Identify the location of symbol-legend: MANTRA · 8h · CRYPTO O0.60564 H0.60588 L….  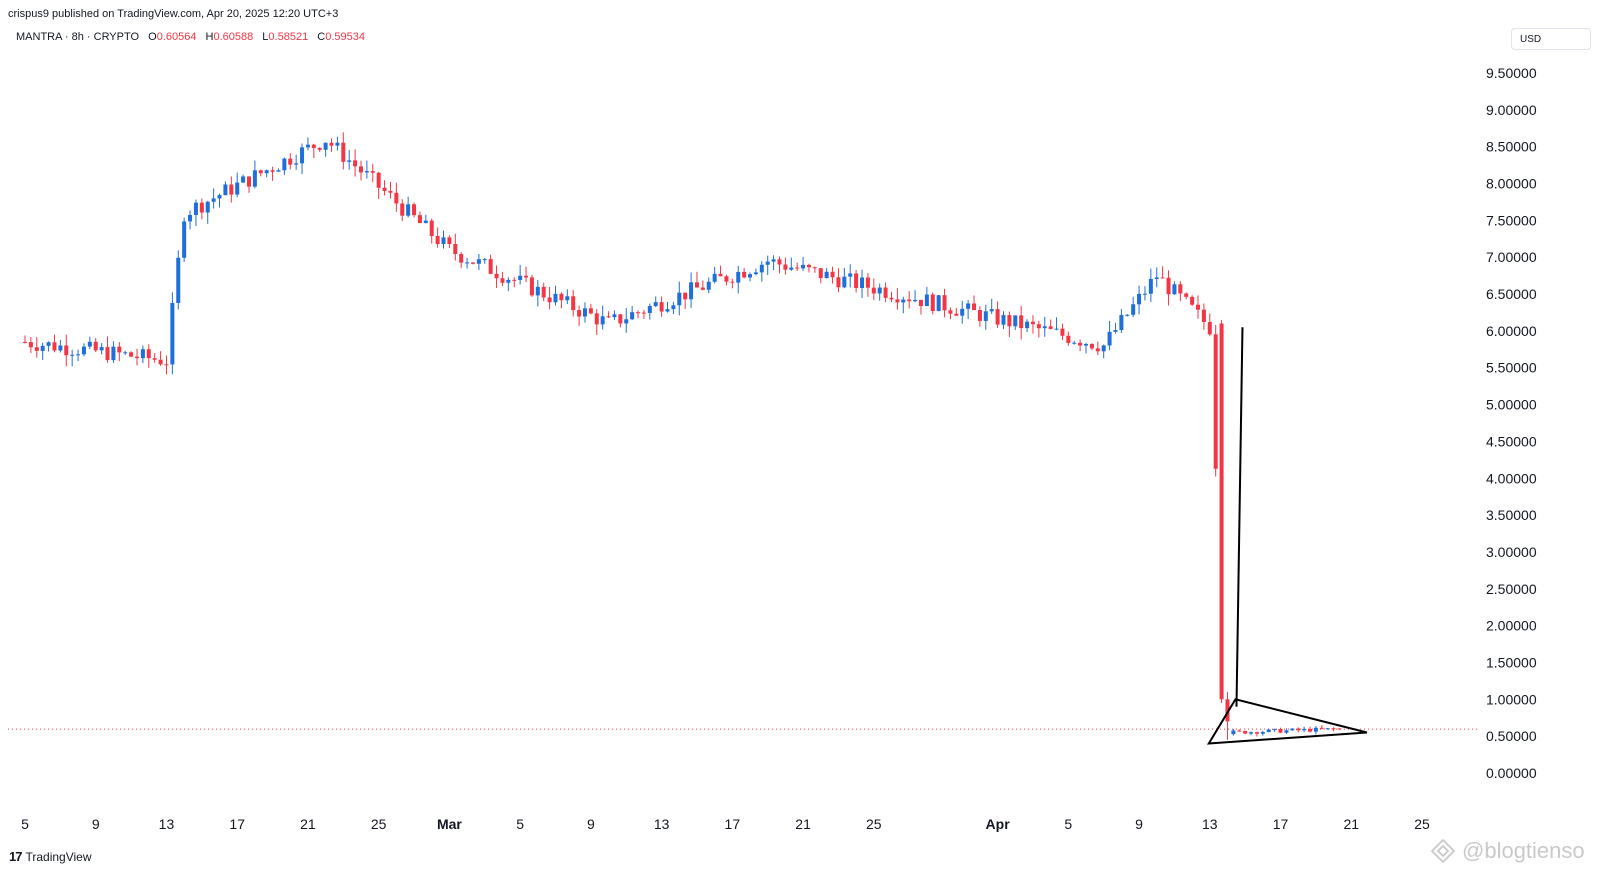
(190, 37).